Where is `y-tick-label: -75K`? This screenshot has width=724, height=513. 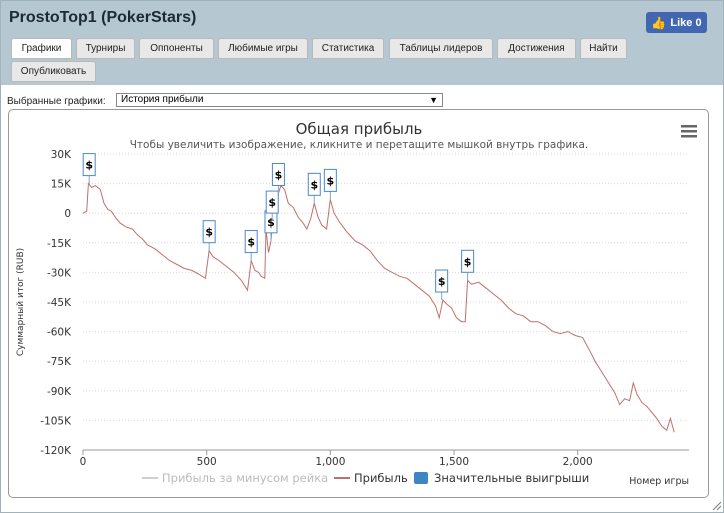
y-tick-label: -75K is located at coordinates (59, 362).